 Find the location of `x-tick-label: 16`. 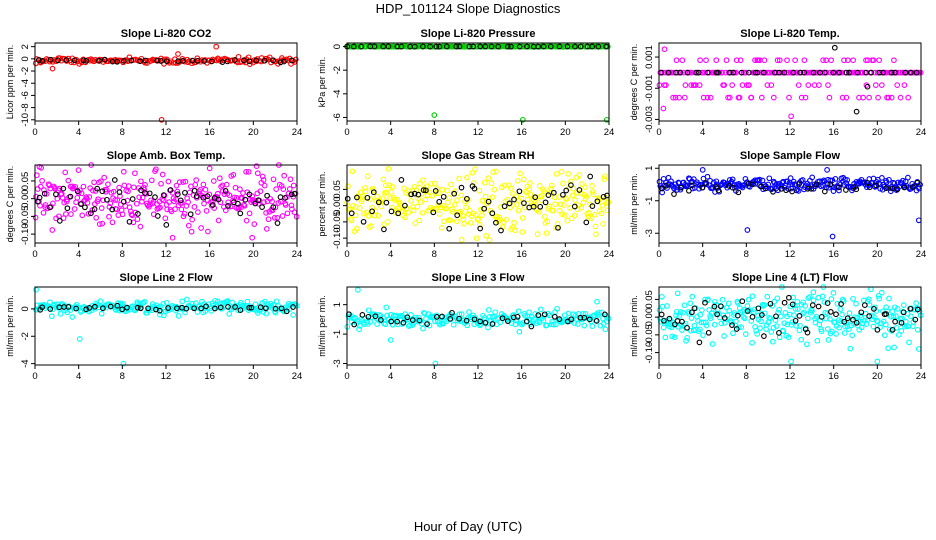

x-tick-label: 16 is located at coordinates (521, 376).